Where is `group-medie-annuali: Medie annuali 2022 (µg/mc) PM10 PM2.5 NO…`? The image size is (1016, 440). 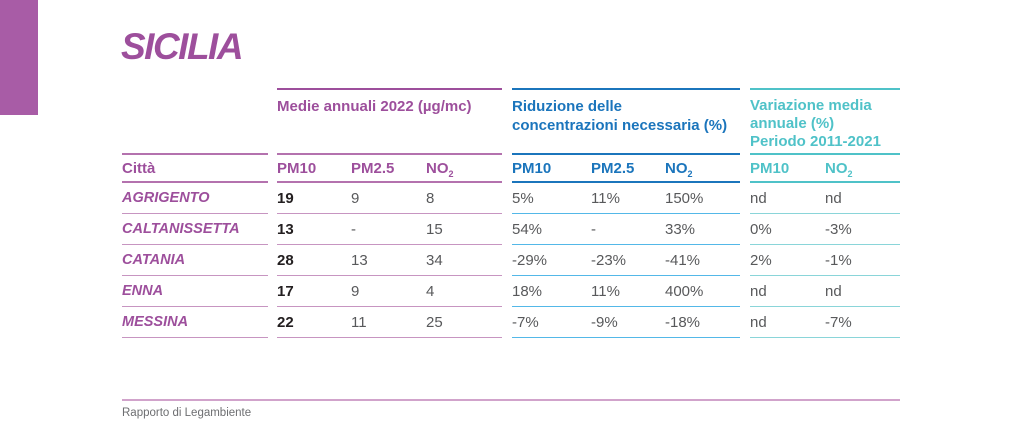 group-medie-annuali: Medie annuali 2022 (µg/mc) PM10 PM2.5 NO… is located at coordinates (389, 213).